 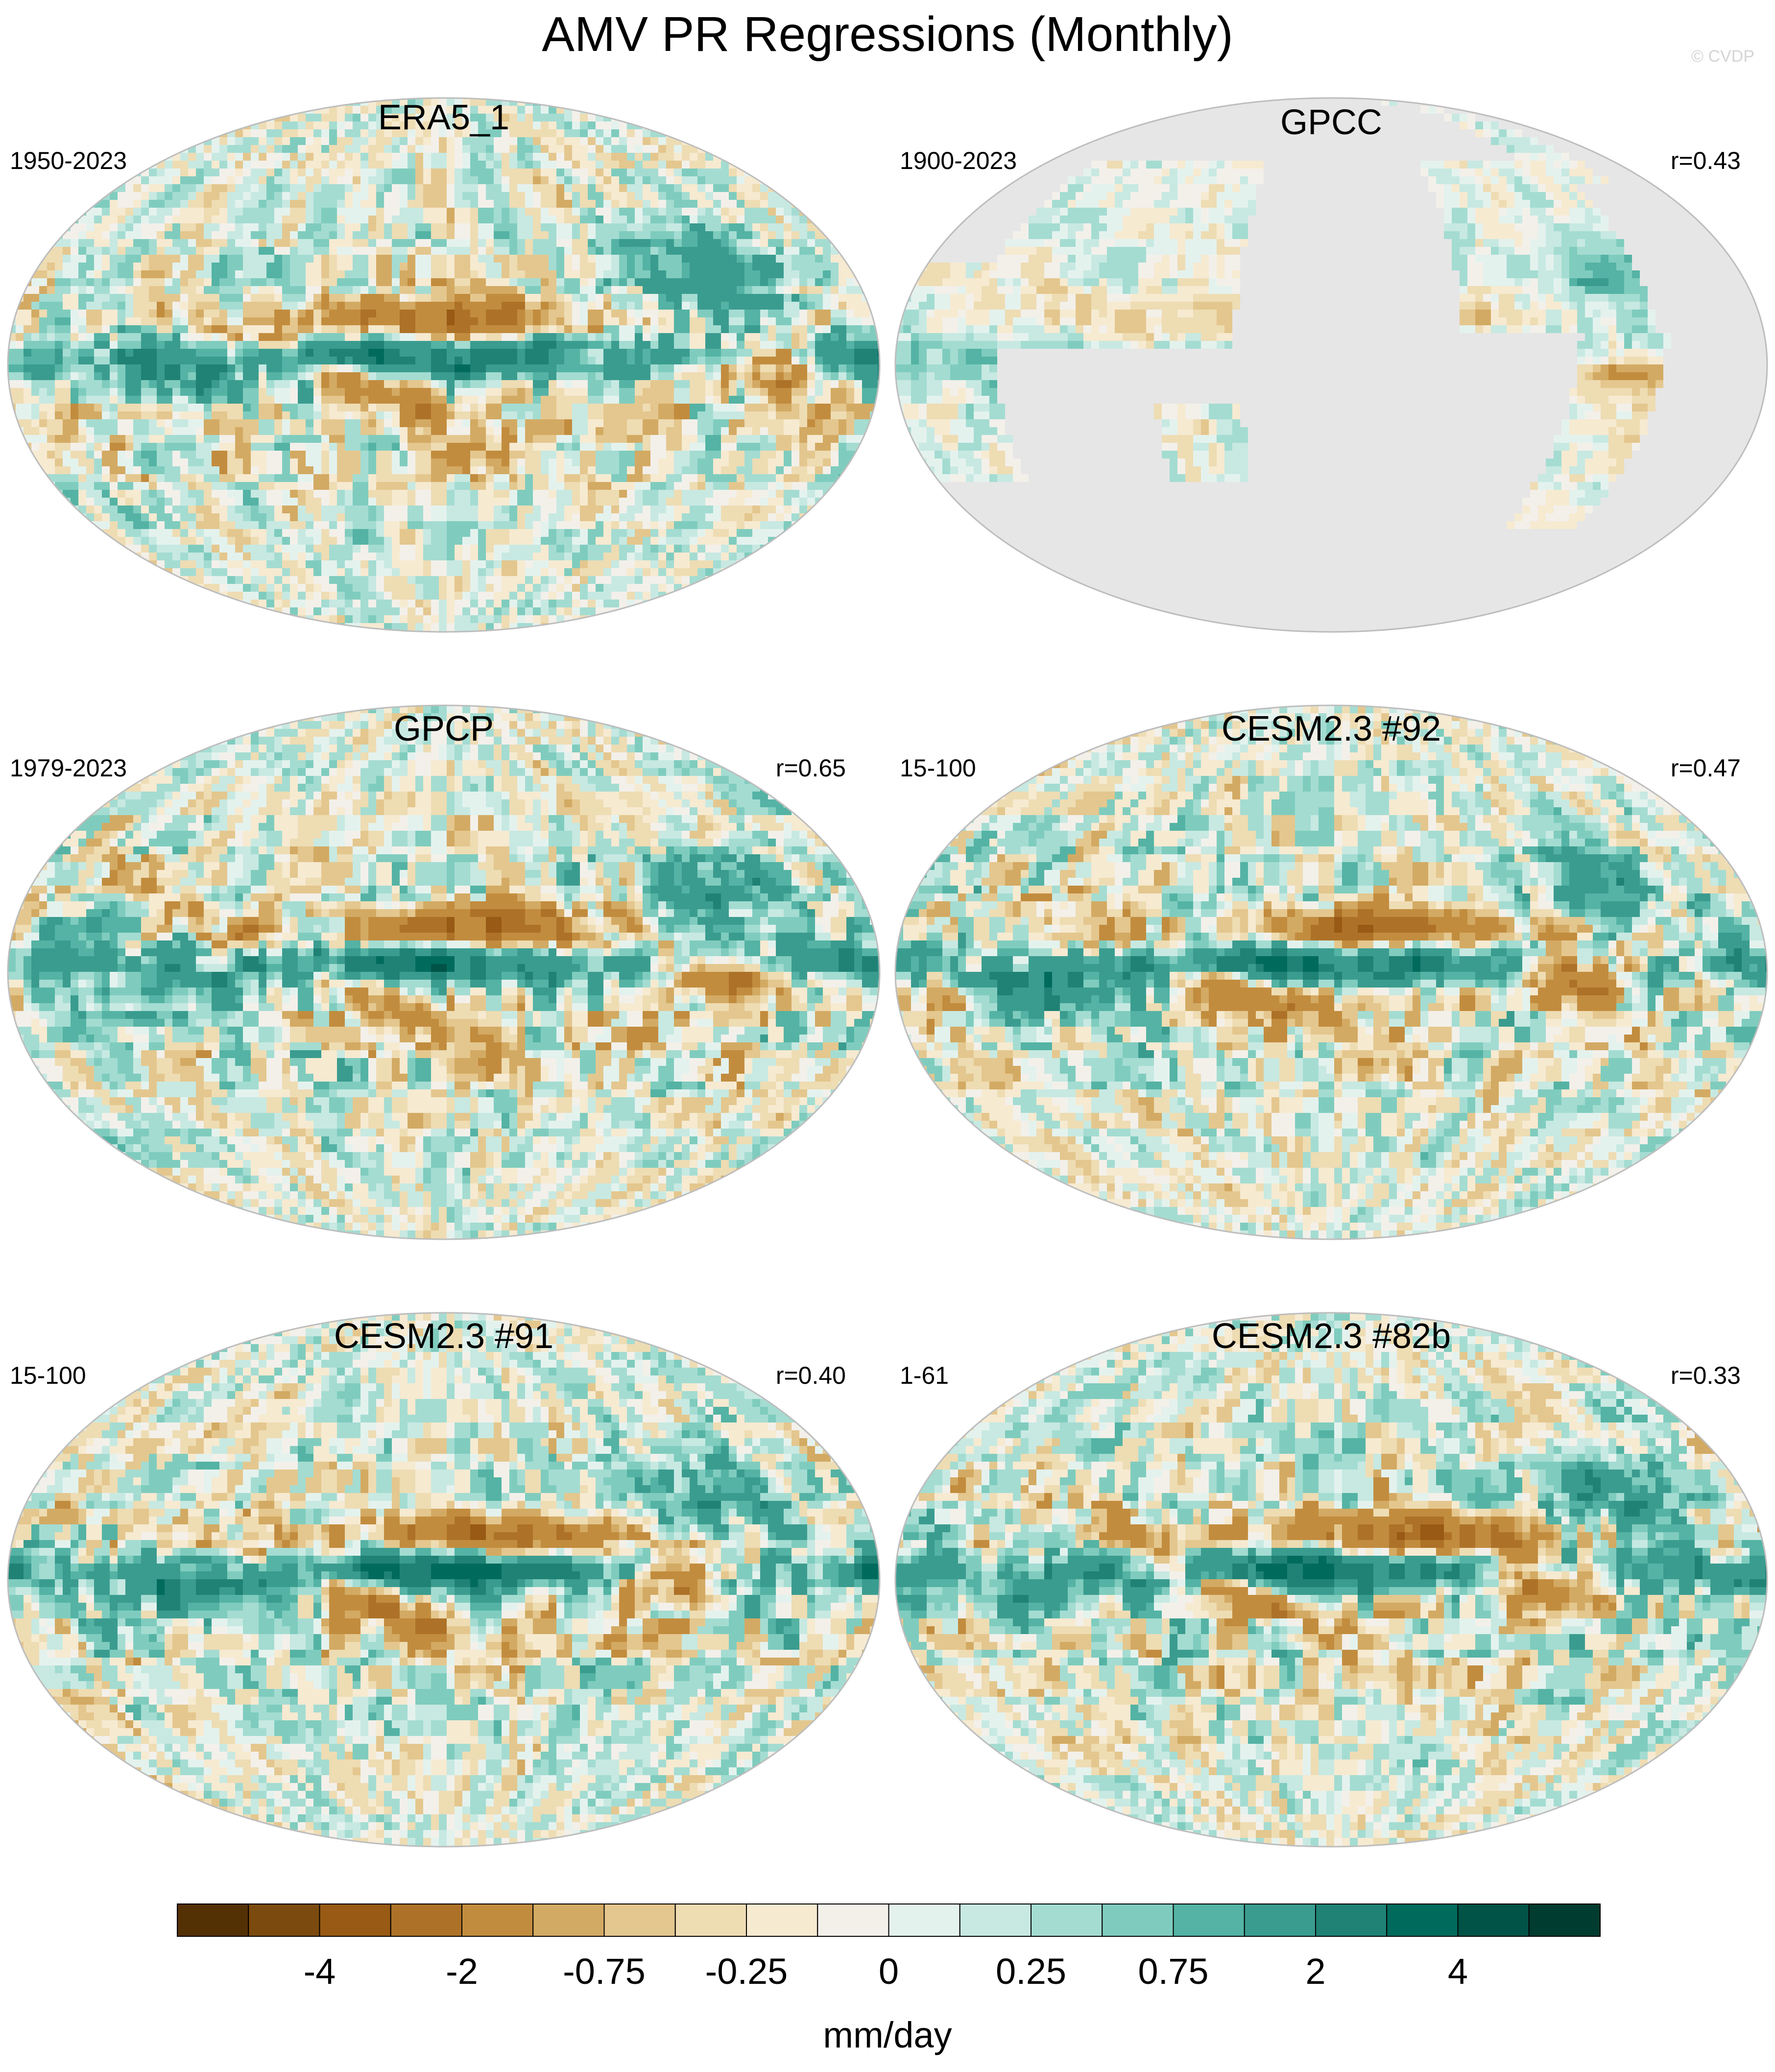 I want to click on figure-title: AMV PR Regressions (Monthly), so click(x=887, y=34).